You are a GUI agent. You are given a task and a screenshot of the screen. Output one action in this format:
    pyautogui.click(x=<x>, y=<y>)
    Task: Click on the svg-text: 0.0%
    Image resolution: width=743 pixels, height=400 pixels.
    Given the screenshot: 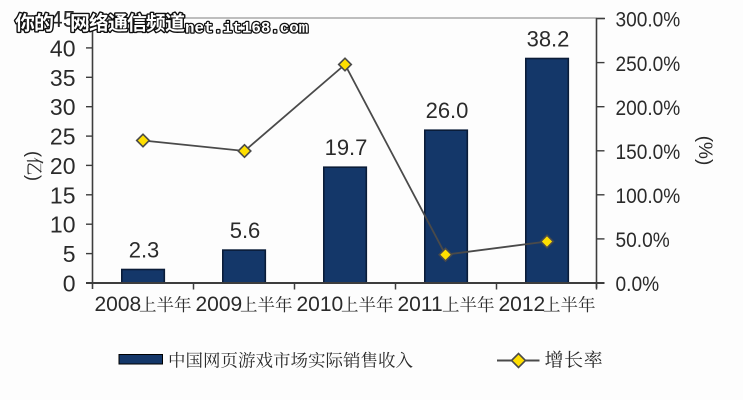 What is the action you would take?
    pyautogui.click(x=638, y=284)
    